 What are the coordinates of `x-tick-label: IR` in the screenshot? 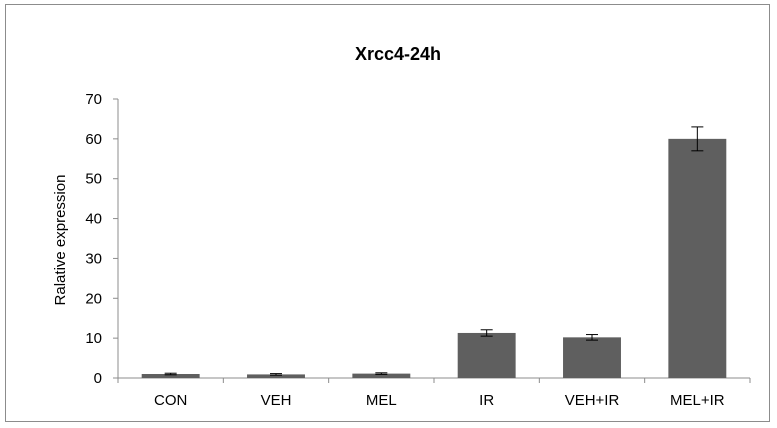 It's located at (486, 400).